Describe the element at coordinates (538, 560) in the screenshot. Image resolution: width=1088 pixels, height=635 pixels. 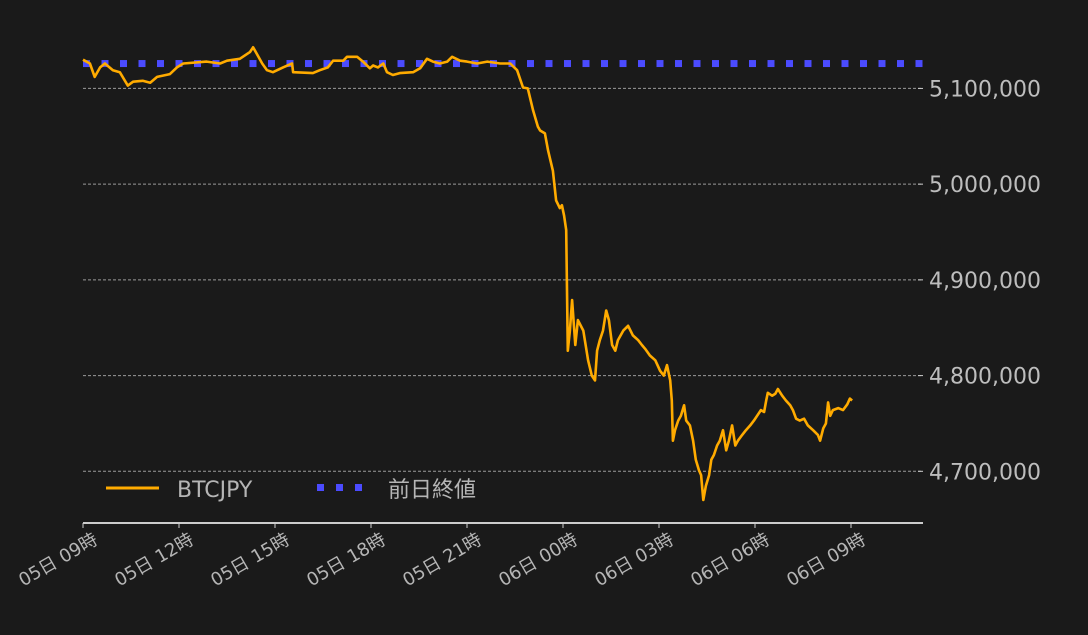
I see `x-tick-label: 06日 00時` at that location.